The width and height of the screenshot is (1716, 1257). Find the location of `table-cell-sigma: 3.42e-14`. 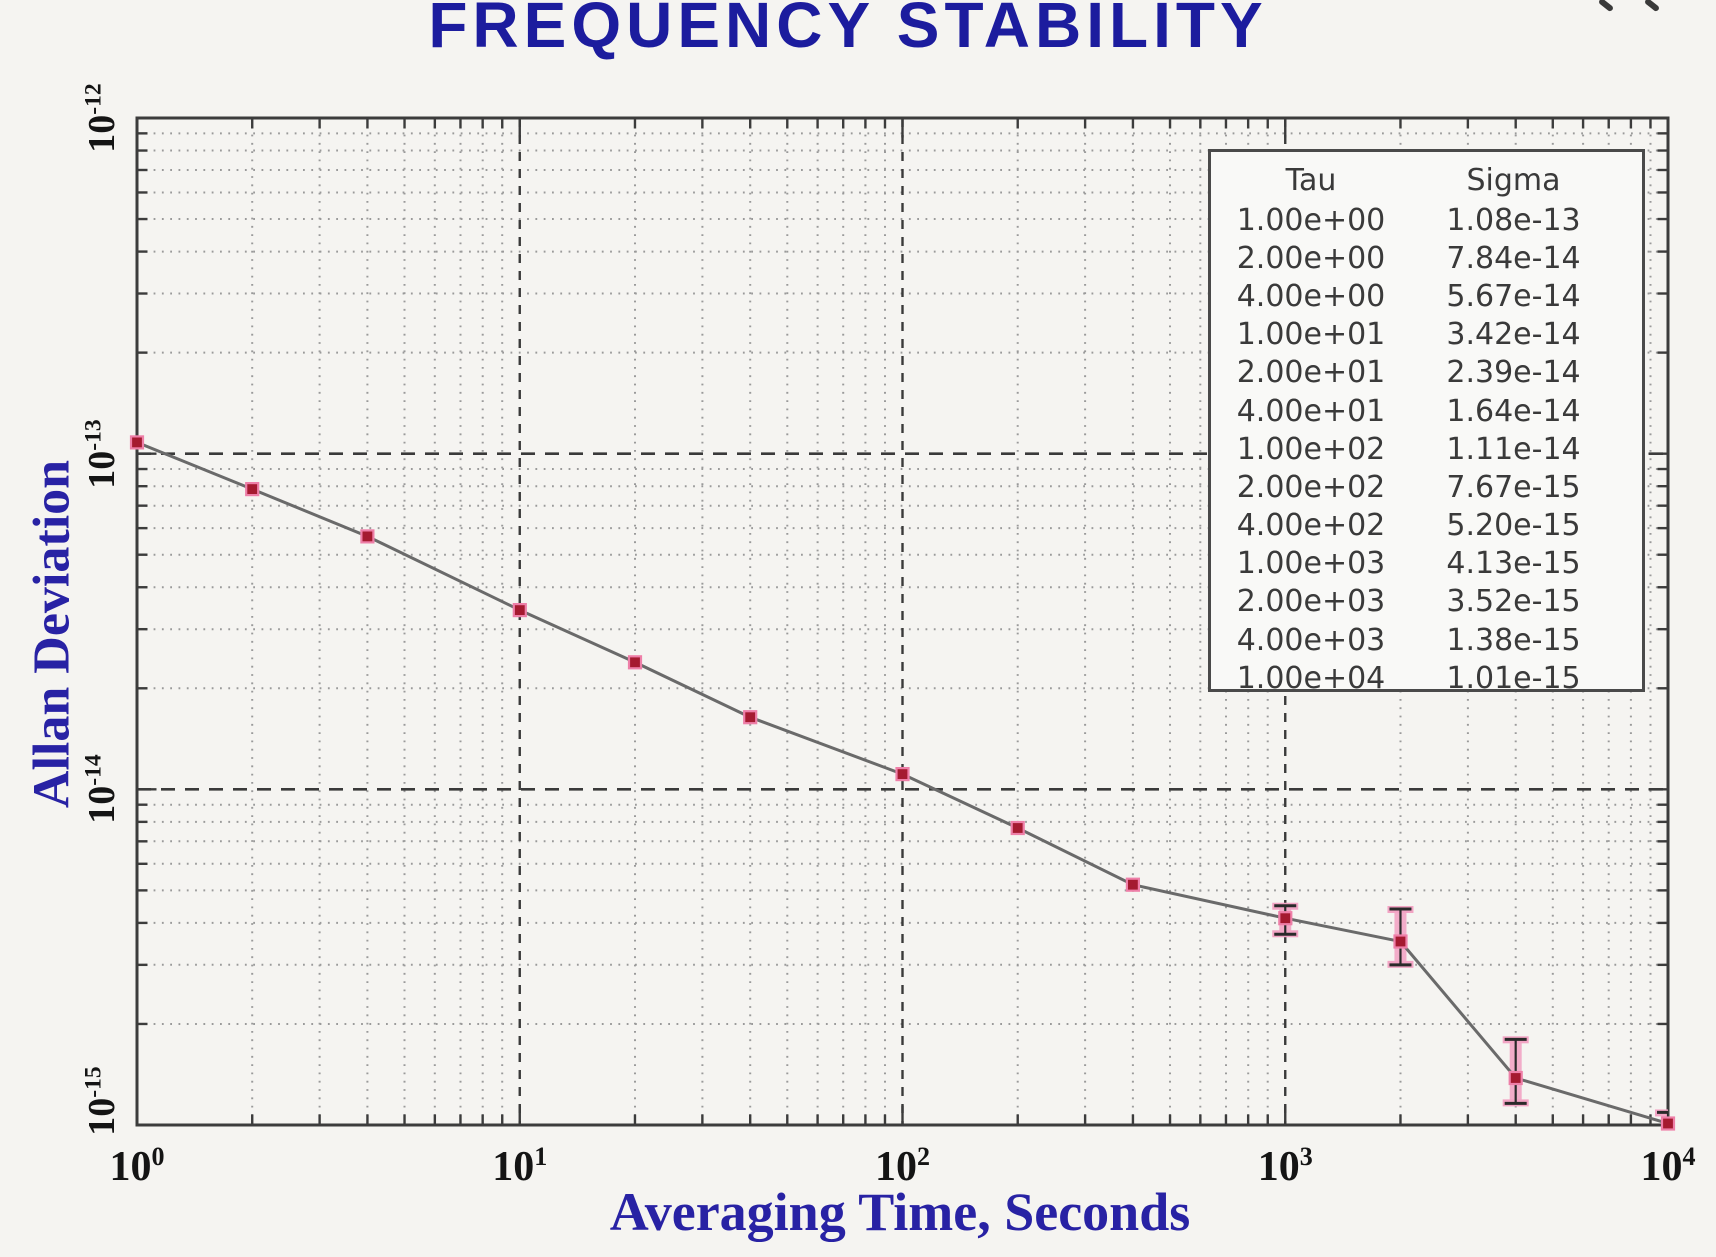

table-cell-sigma: 3.42e-14 is located at coordinates (1513, 335).